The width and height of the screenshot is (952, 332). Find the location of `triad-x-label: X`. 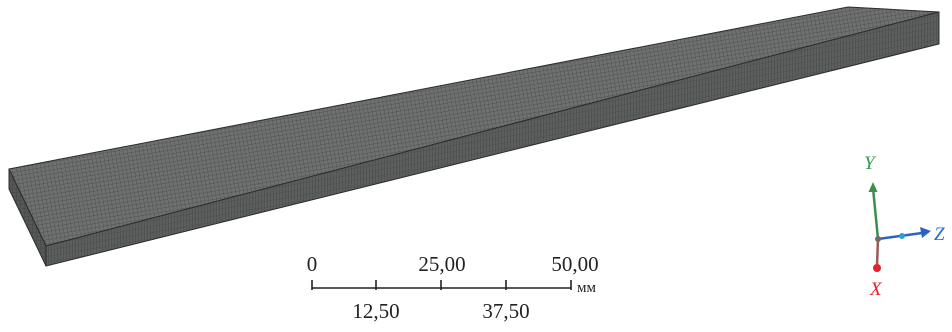

triad-x-label: X is located at coordinates (876, 289).